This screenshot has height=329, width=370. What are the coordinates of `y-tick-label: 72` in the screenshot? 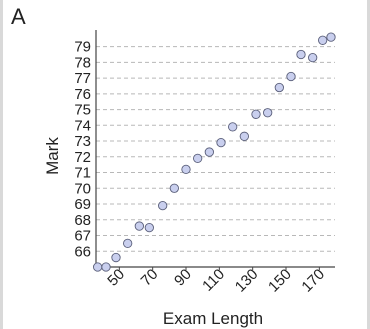 It's located at (82, 157).